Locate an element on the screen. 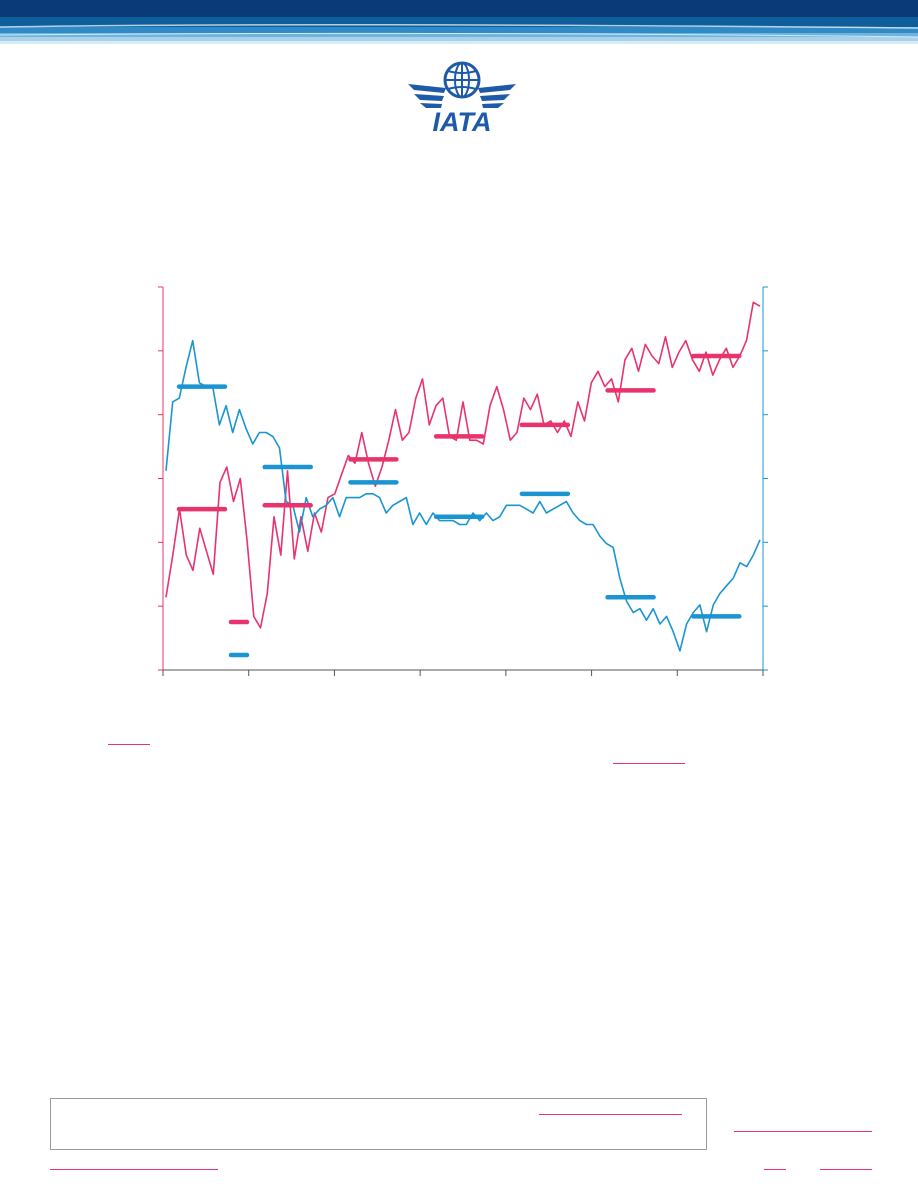  footer-box is located at coordinates (378, 1124).